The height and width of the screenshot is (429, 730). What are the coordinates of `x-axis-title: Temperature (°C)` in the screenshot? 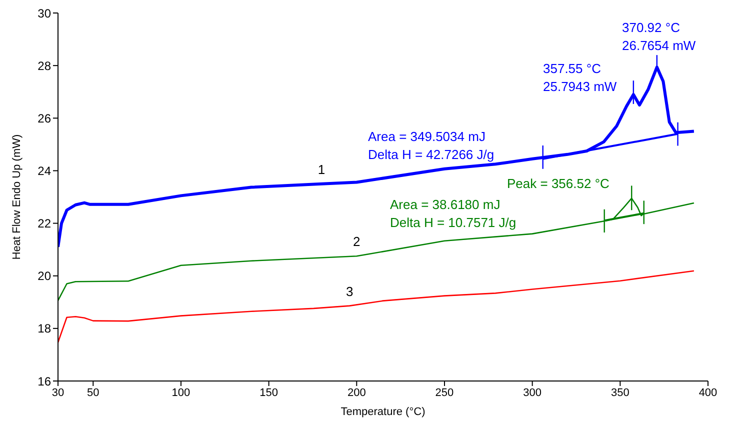 It's located at (383, 412).